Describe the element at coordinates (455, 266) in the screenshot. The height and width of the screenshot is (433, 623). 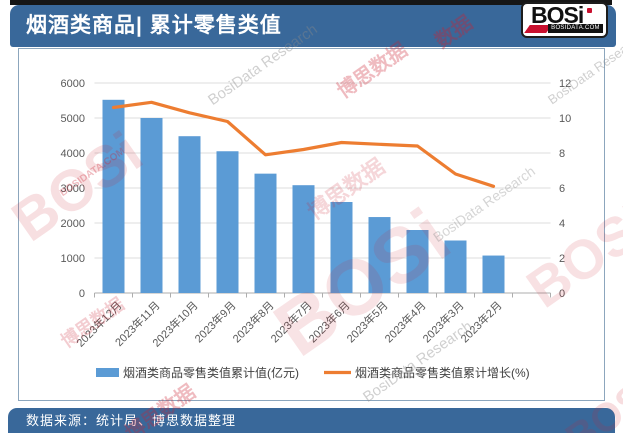
I see `bar-2023年3月` at that location.